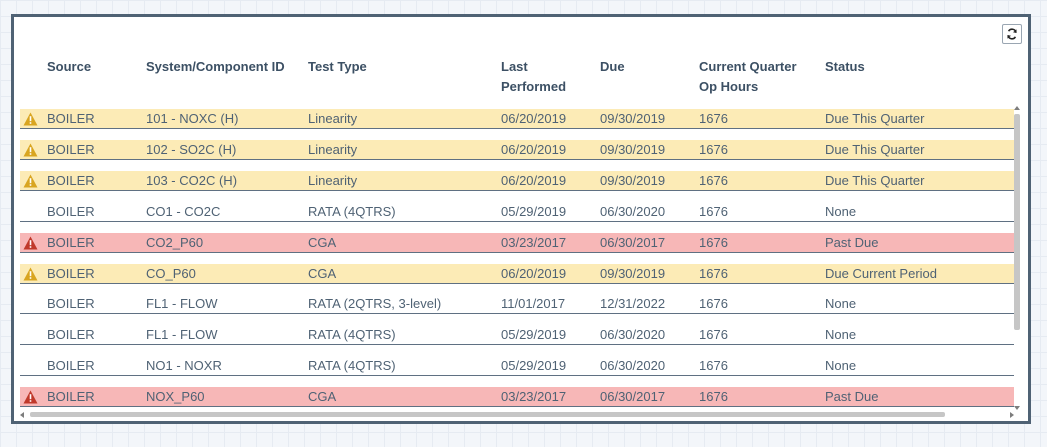  What do you see at coordinates (845, 66) in the screenshot?
I see `column-header-status: Status` at bounding box center [845, 66].